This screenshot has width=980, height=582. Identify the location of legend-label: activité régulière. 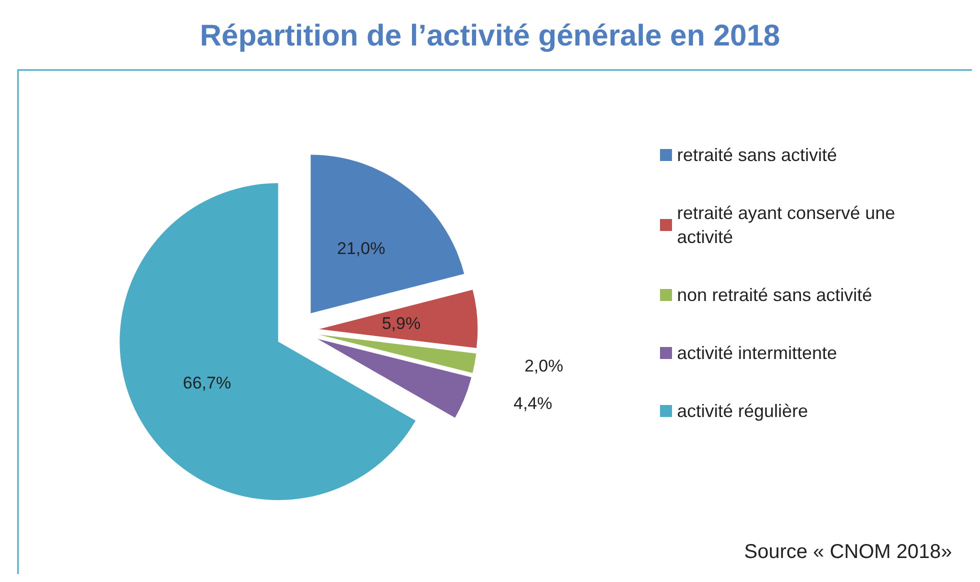
(742, 411).